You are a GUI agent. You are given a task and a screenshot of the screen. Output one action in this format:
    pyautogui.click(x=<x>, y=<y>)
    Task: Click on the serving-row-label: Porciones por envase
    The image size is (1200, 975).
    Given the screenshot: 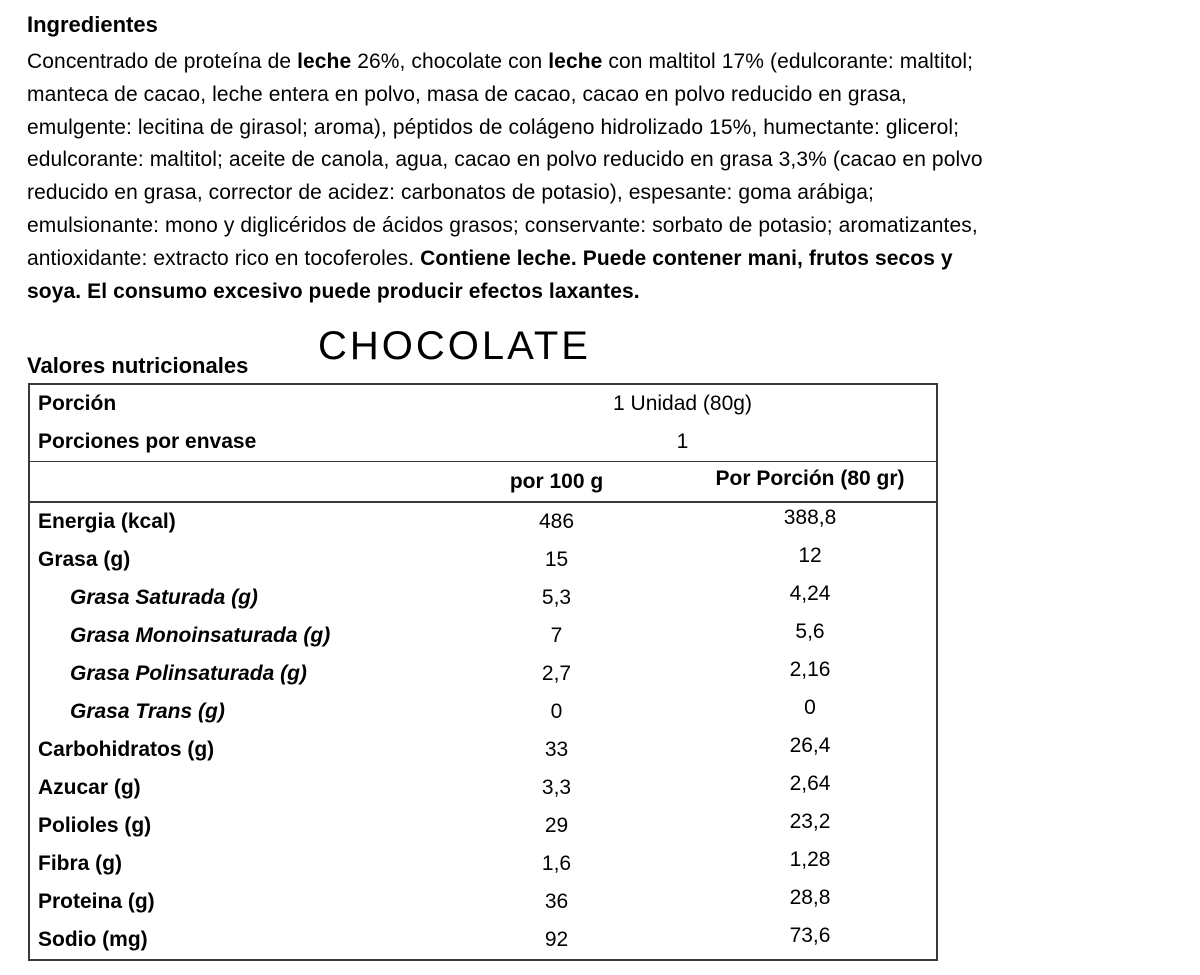 What is the action you would take?
    pyautogui.click(x=147, y=442)
    